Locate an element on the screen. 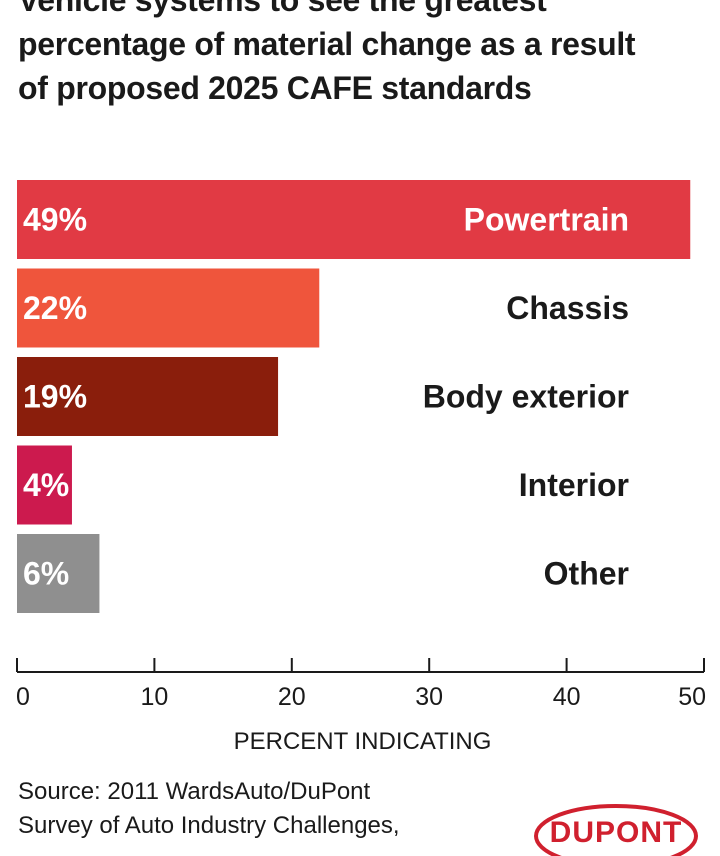 The image size is (720, 856). bar-powertrain is located at coordinates (354, 219).